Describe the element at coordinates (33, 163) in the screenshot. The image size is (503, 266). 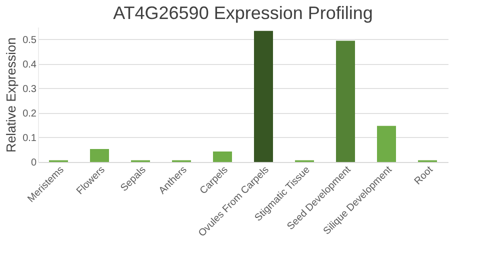
I see `y-tick-label: 0` at that location.